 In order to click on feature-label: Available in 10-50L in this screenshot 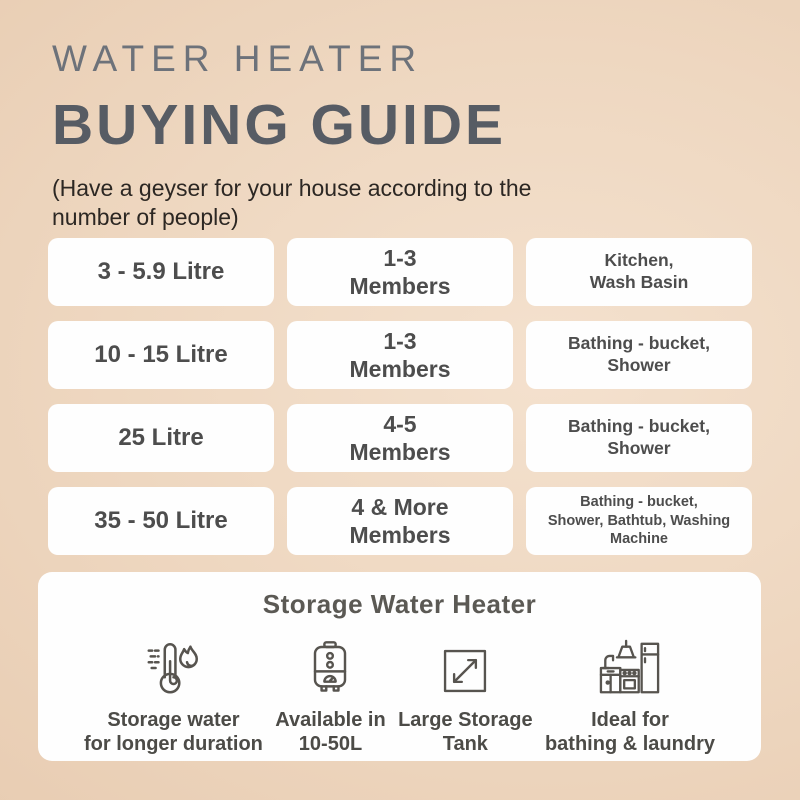, I will do `click(330, 732)`.